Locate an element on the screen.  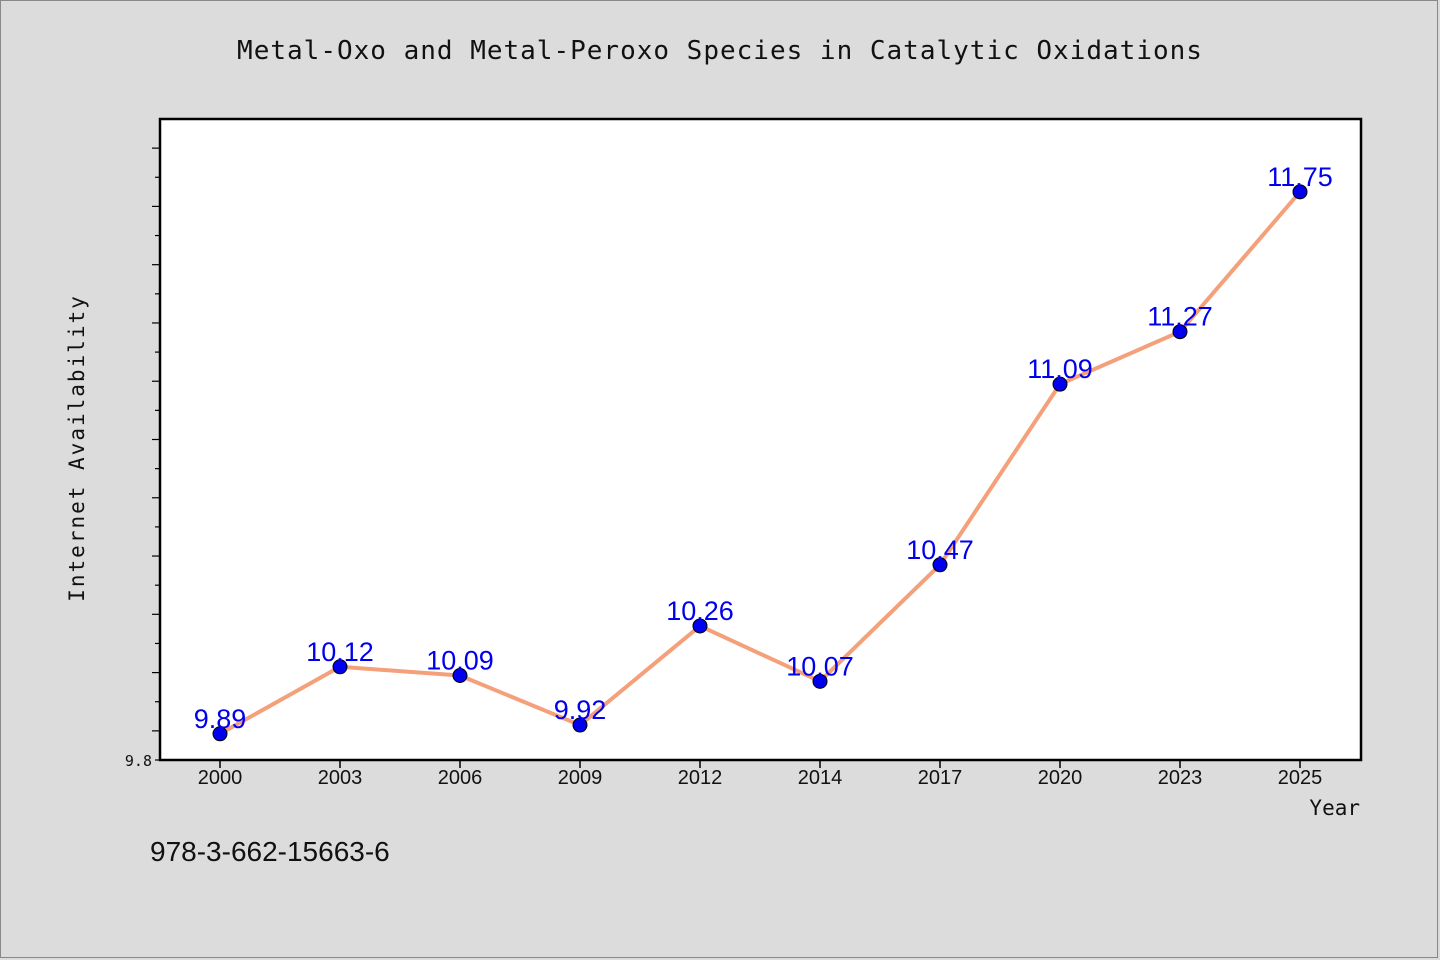
x-tick-label: 2017 is located at coordinates (940, 778).